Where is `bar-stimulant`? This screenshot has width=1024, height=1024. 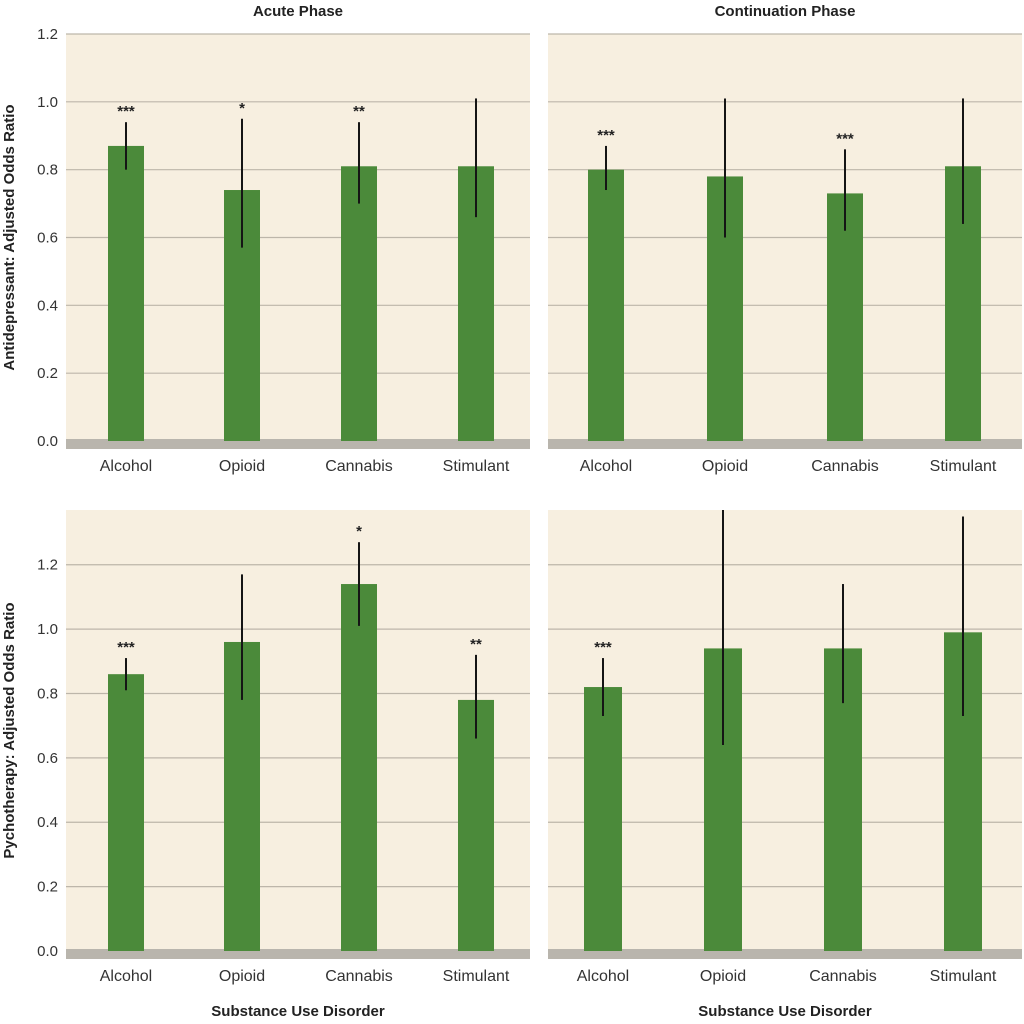 bar-stimulant is located at coordinates (476, 825).